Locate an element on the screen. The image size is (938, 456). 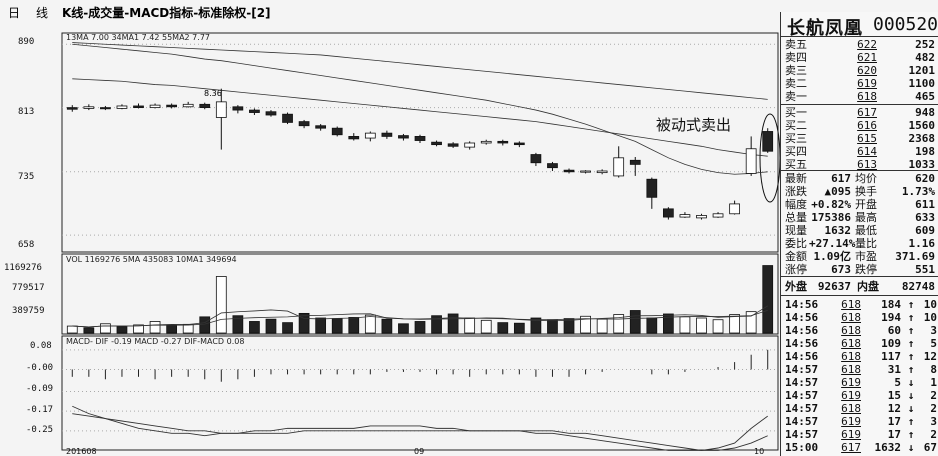
period-label: 日 is located at coordinates (14, 13).